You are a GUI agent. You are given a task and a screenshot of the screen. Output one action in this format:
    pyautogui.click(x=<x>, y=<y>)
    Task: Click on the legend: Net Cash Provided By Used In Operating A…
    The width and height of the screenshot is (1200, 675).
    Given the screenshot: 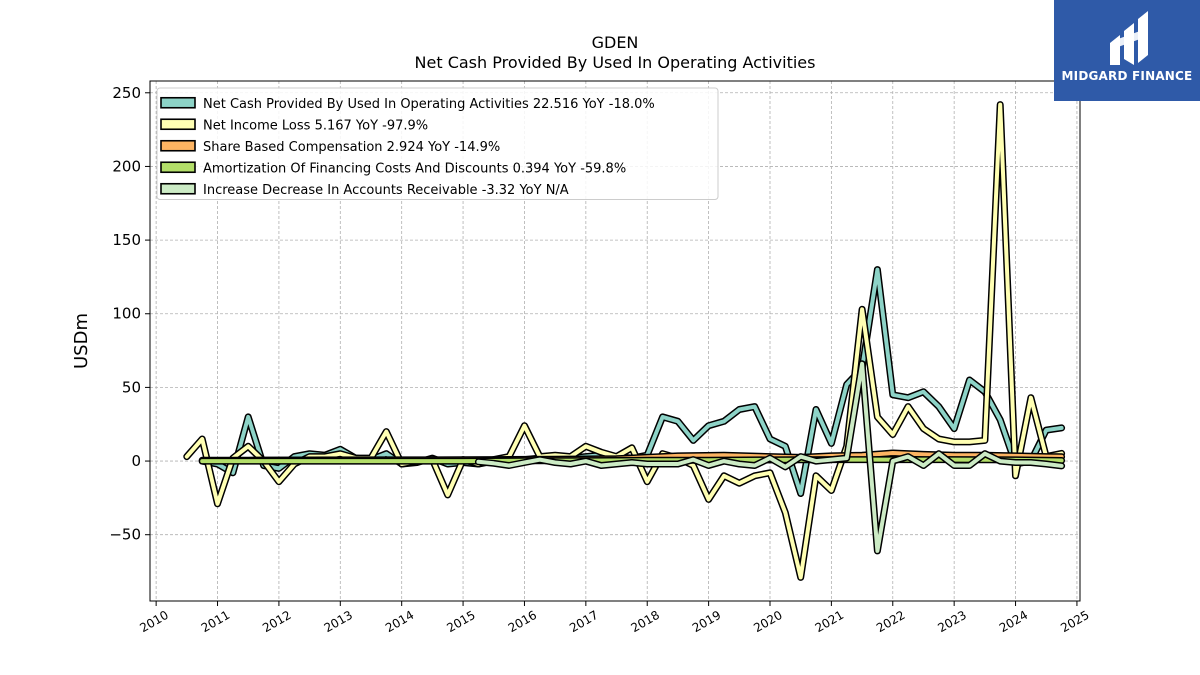 What is the action you would take?
    pyautogui.click(x=437, y=143)
    